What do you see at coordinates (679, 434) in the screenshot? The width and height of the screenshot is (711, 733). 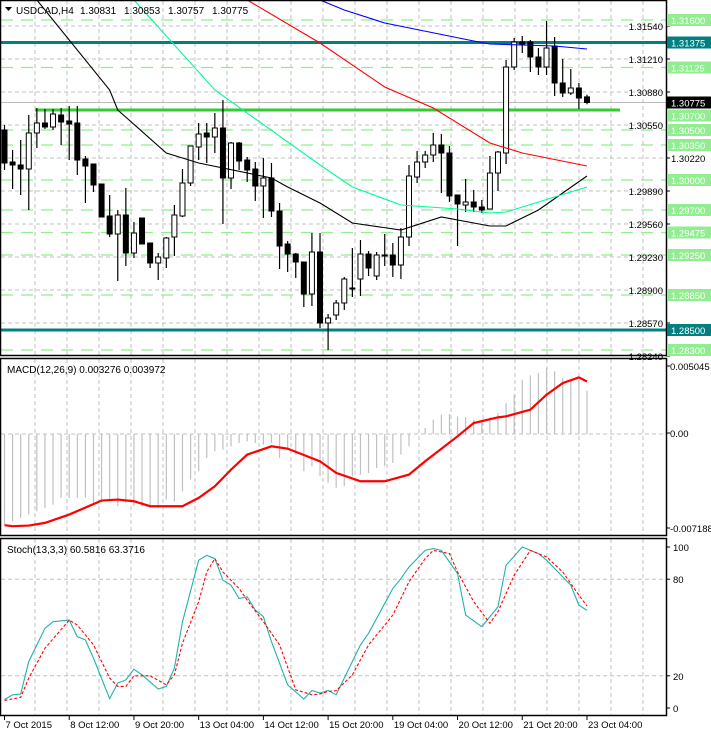 I see `macd-tick-label: 0.00` at bounding box center [679, 434].